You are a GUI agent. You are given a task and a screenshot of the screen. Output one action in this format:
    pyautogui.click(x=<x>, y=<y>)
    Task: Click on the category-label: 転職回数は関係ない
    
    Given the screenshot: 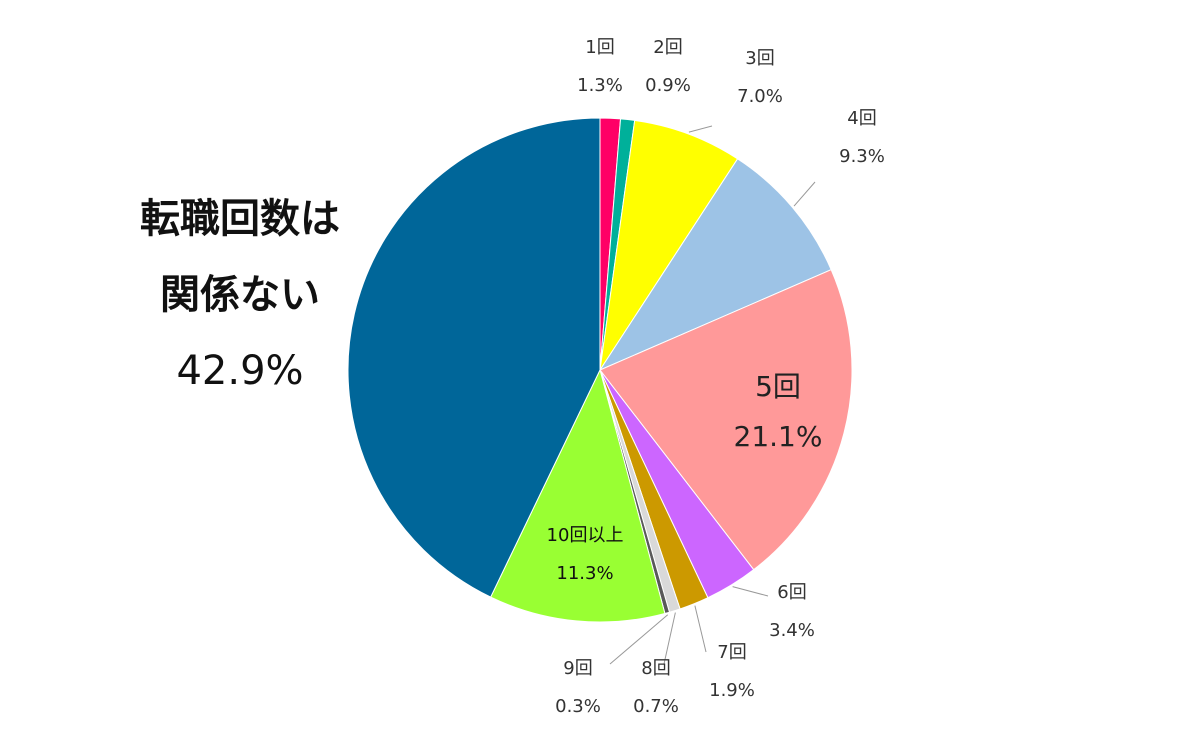 What is the action you would take?
    pyautogui.click(x=240, y=257)
    